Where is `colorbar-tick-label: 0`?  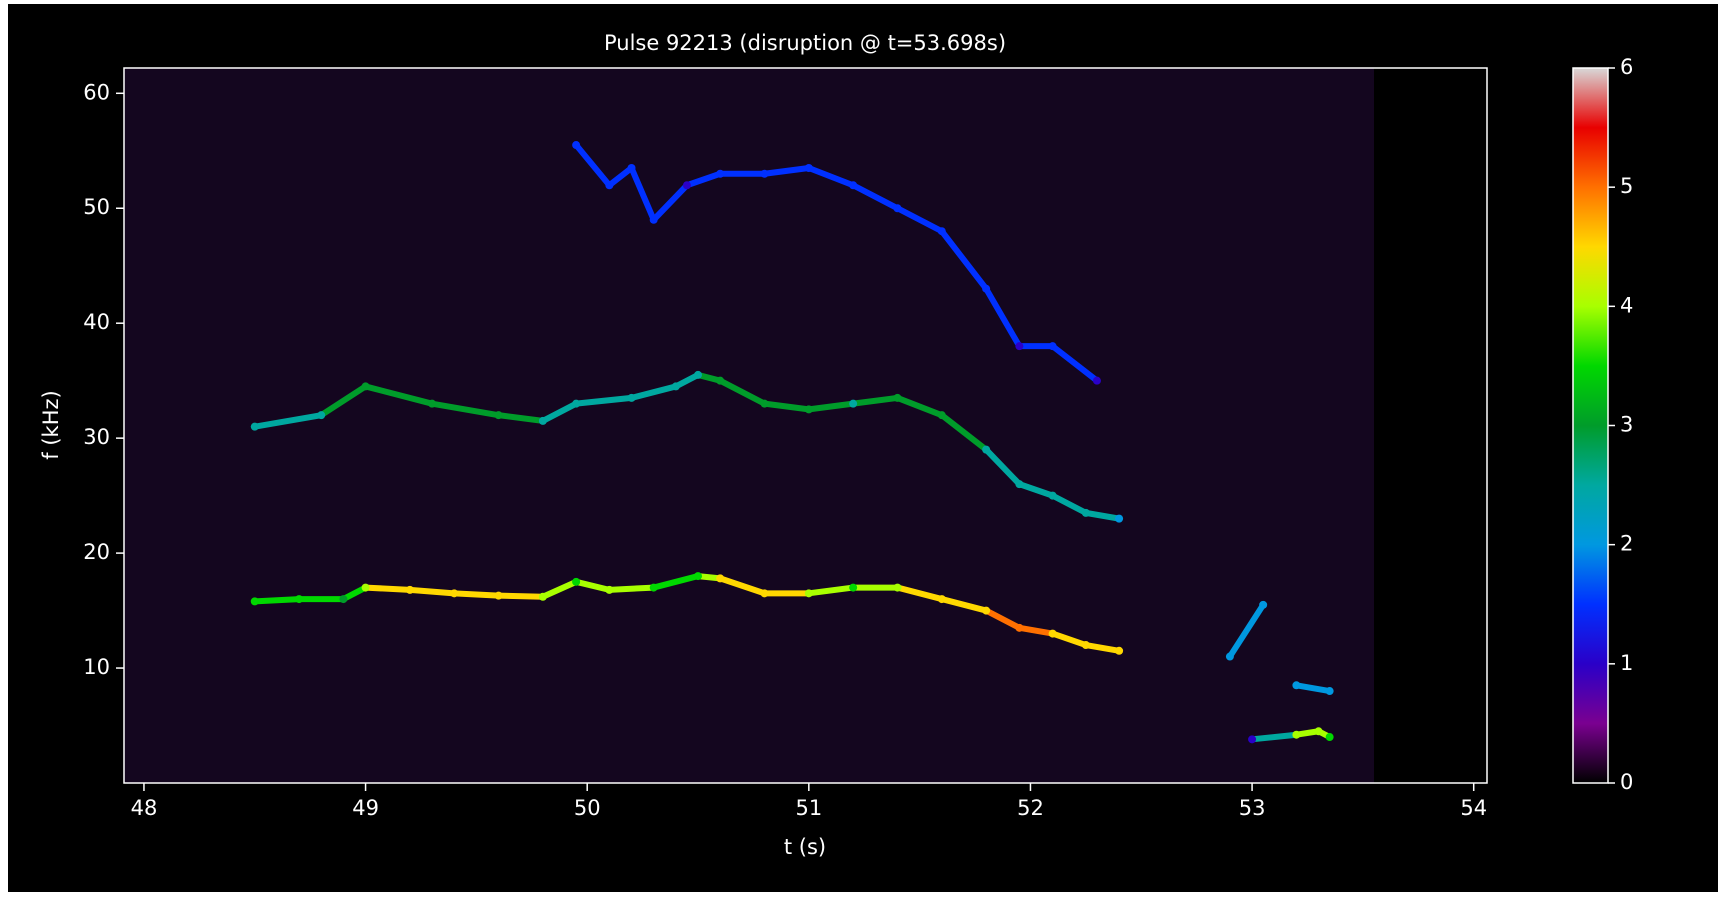
colorbar-tick-label: 0 is located at coordinates (1626, 782).